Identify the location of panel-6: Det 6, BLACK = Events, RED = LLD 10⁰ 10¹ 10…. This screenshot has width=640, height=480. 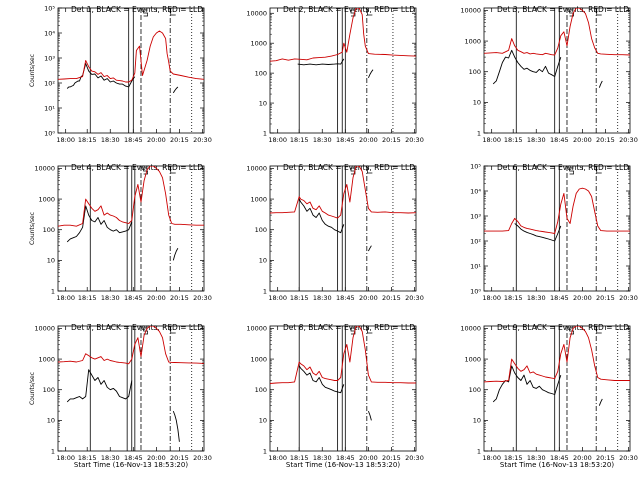
(554, 232).